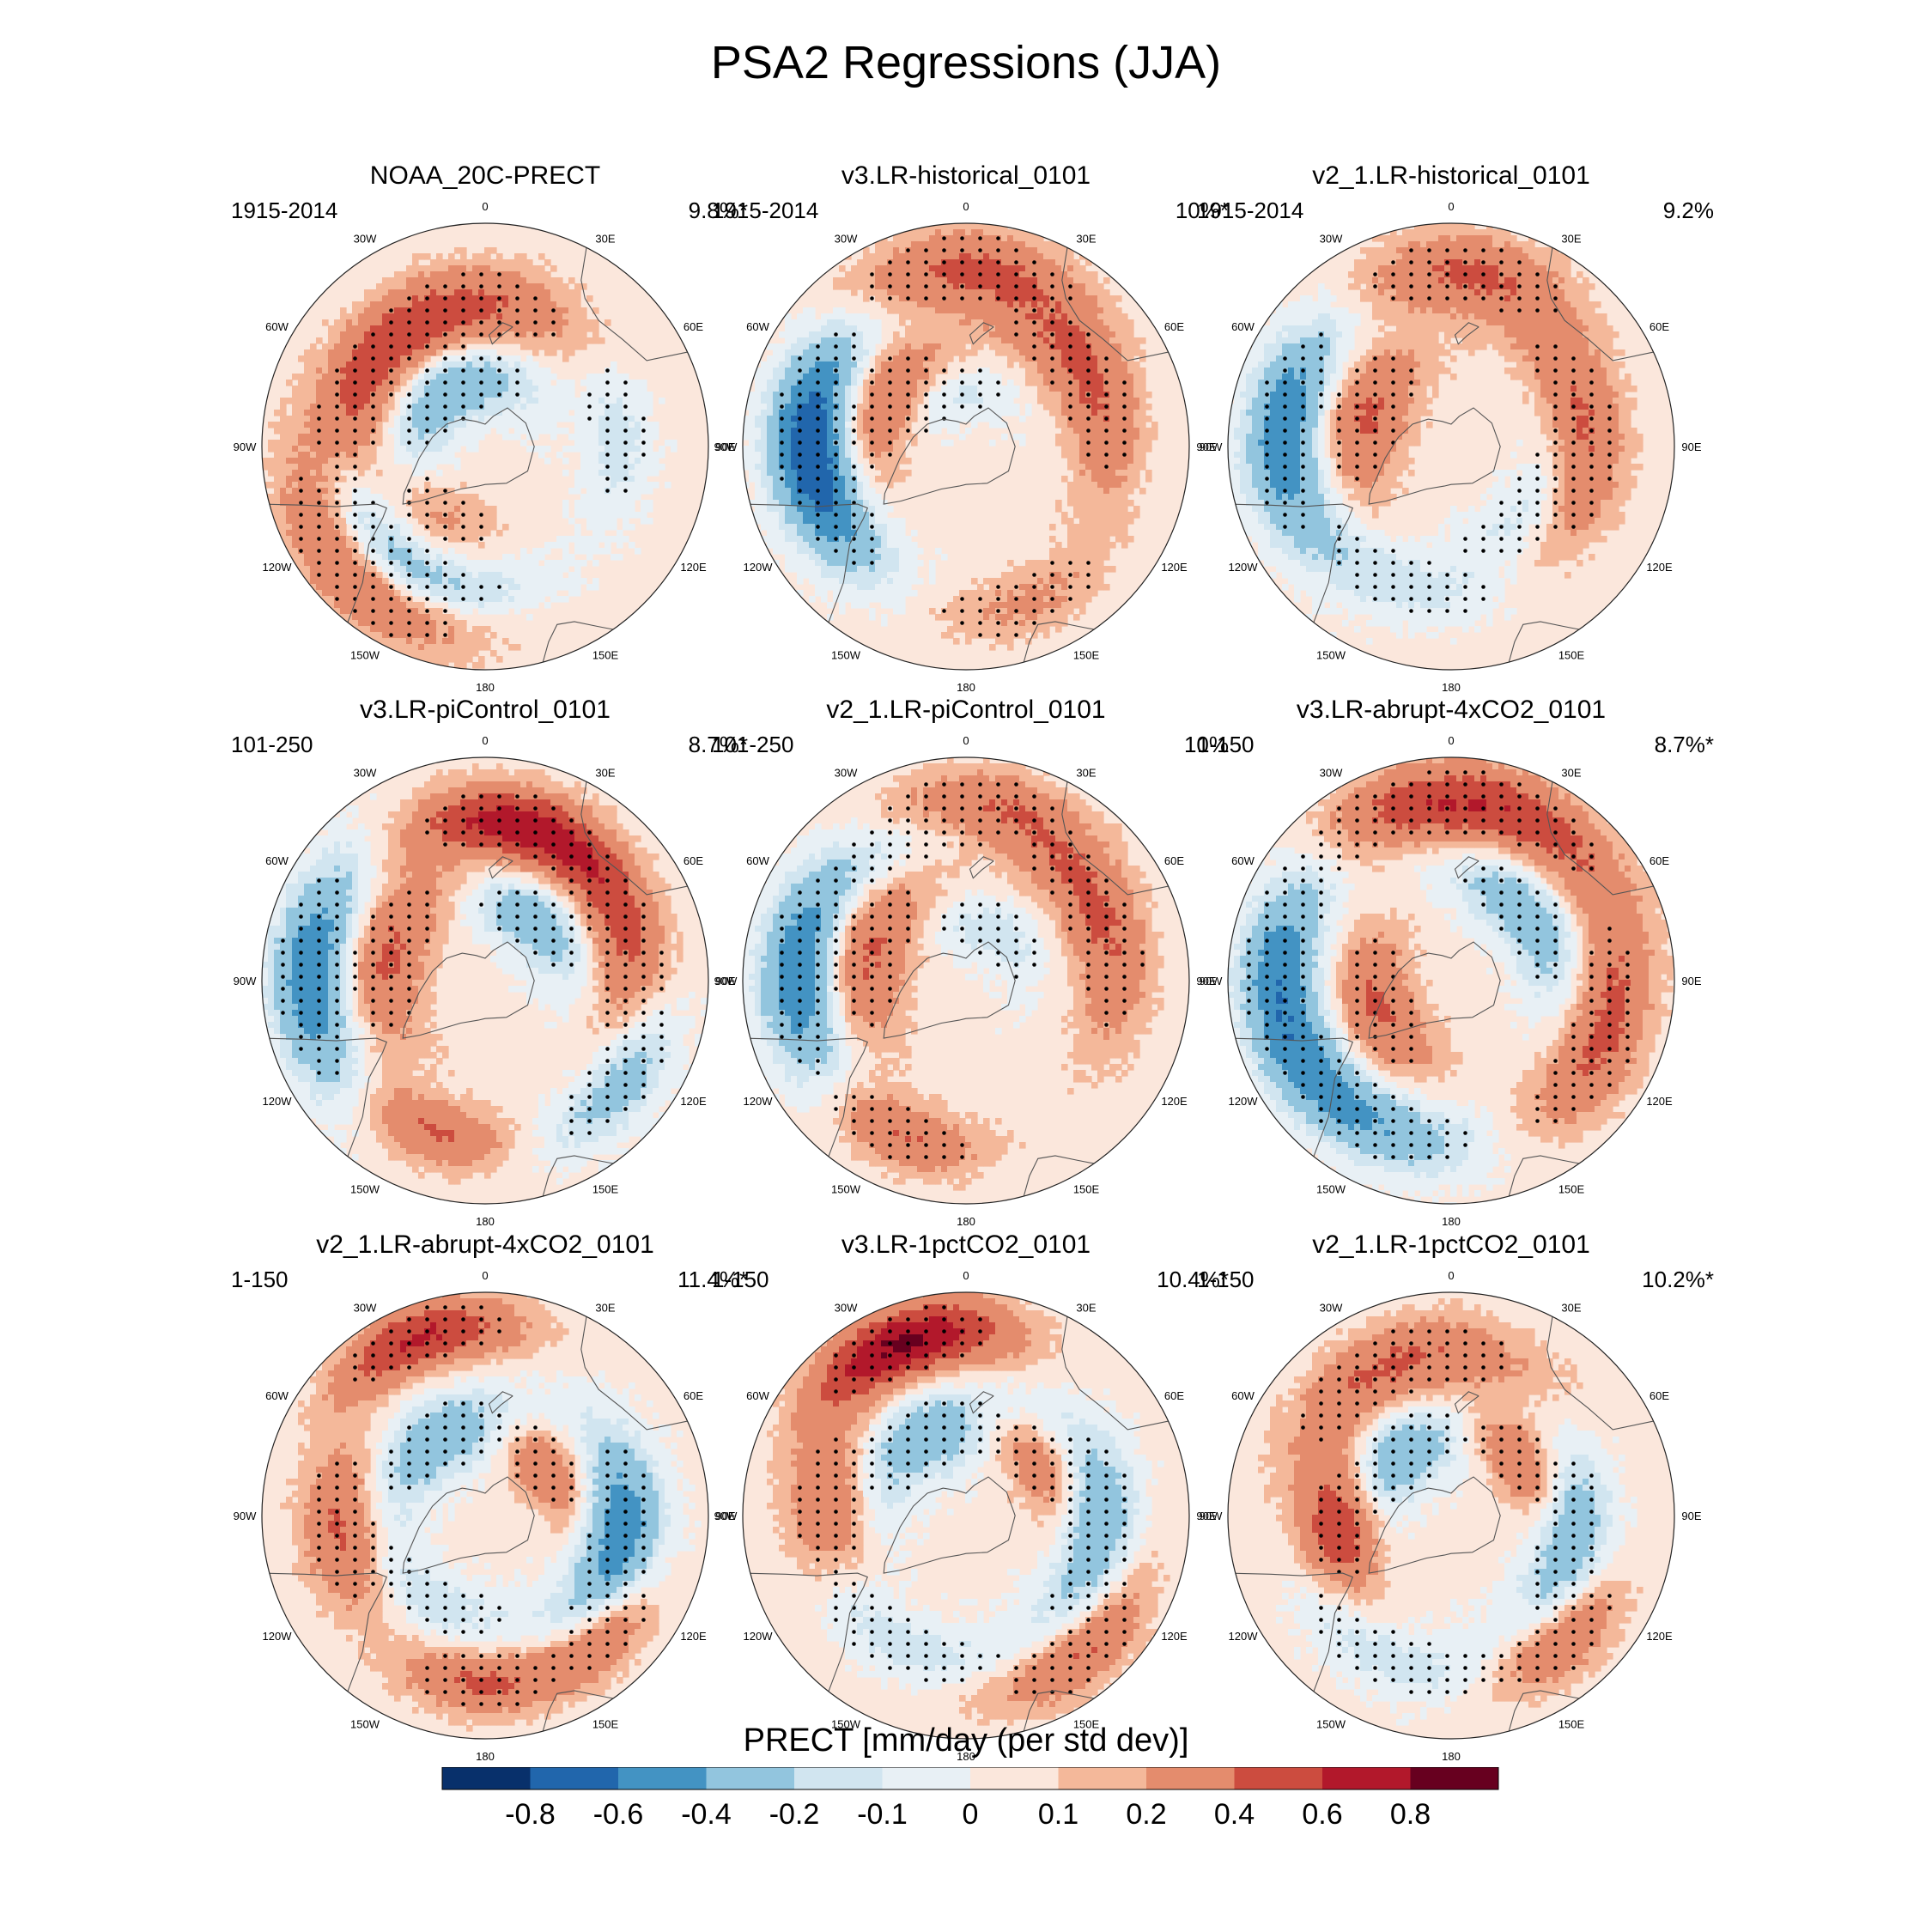 The image size is (1932, 1932). What do you see at coordinates (1193, 1280) in the screenshot?
I see `panel-variance-explained: 10.4%*` at bounding box center [1193, 1280].